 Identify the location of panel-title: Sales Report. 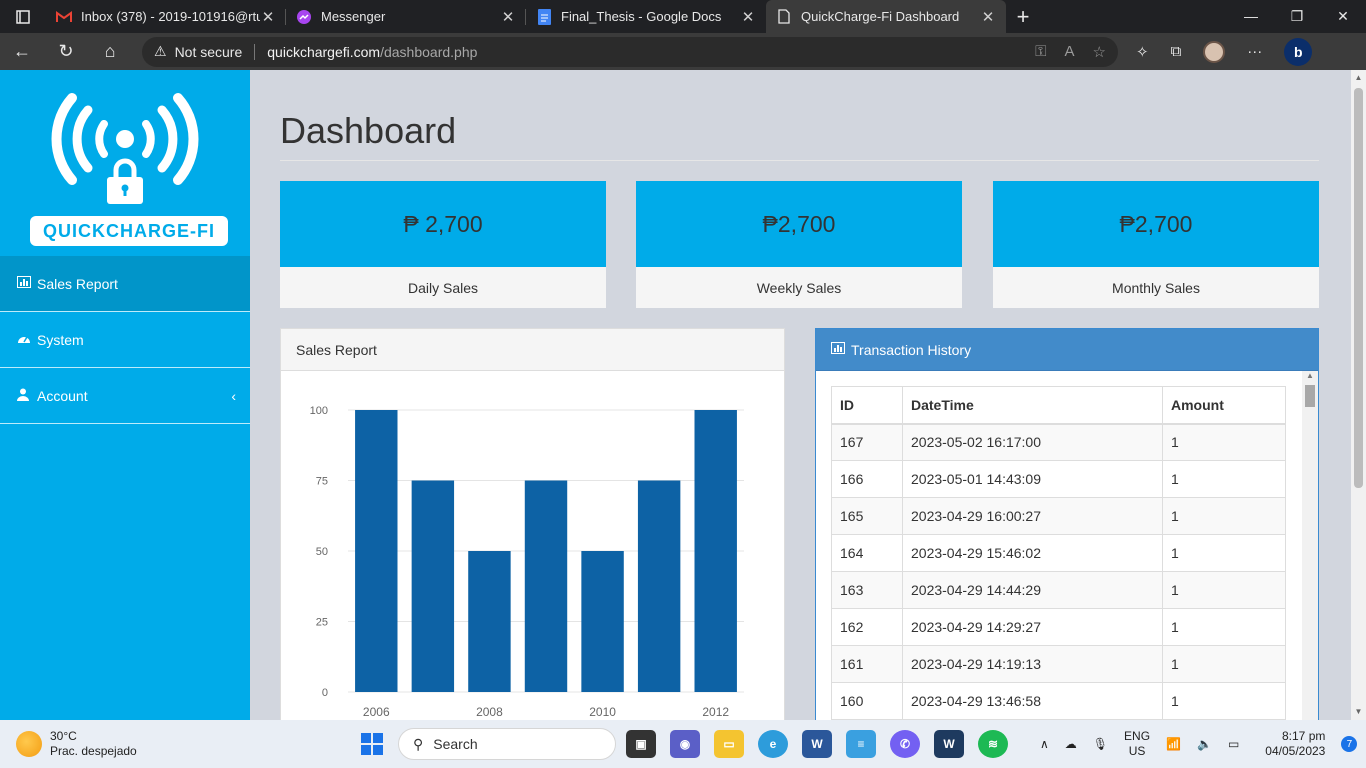
(532, 350).